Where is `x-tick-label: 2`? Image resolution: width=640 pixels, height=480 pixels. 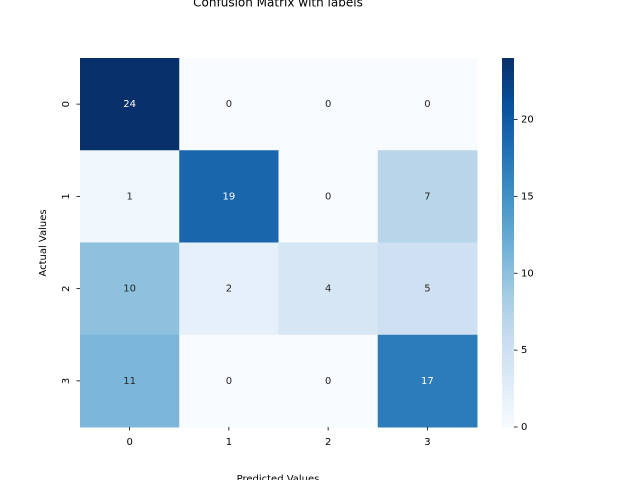
x-tick-label: 2 is located at coordinates (328, 442).